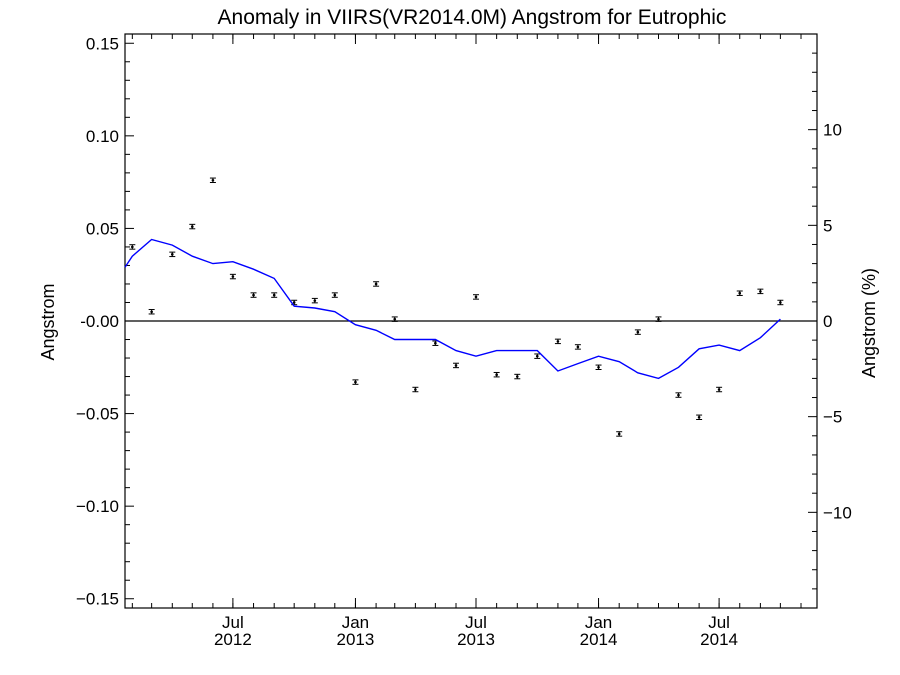 This screenshot has height=675, width=900. Describe the element at coordinates (99, 321) in the screenshot. I see `y-tick-label-left: -0.00` at that location.